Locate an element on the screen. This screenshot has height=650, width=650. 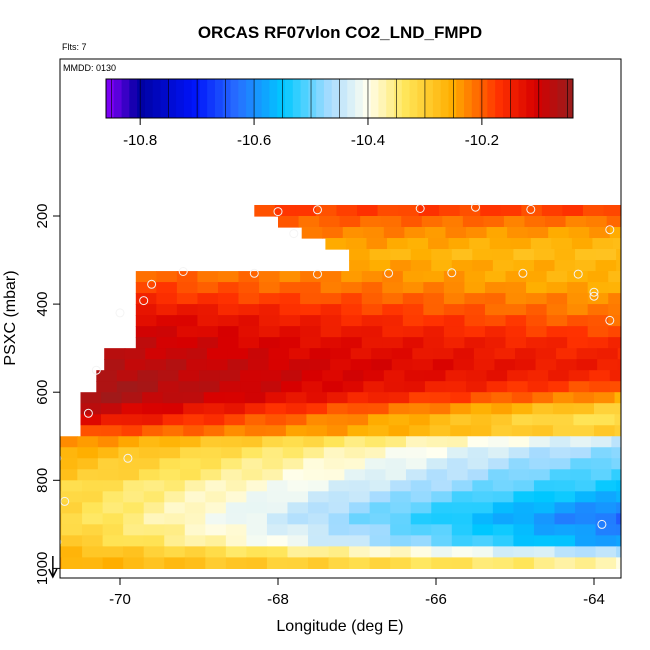
colorbar is located at coordinates (339, 98).